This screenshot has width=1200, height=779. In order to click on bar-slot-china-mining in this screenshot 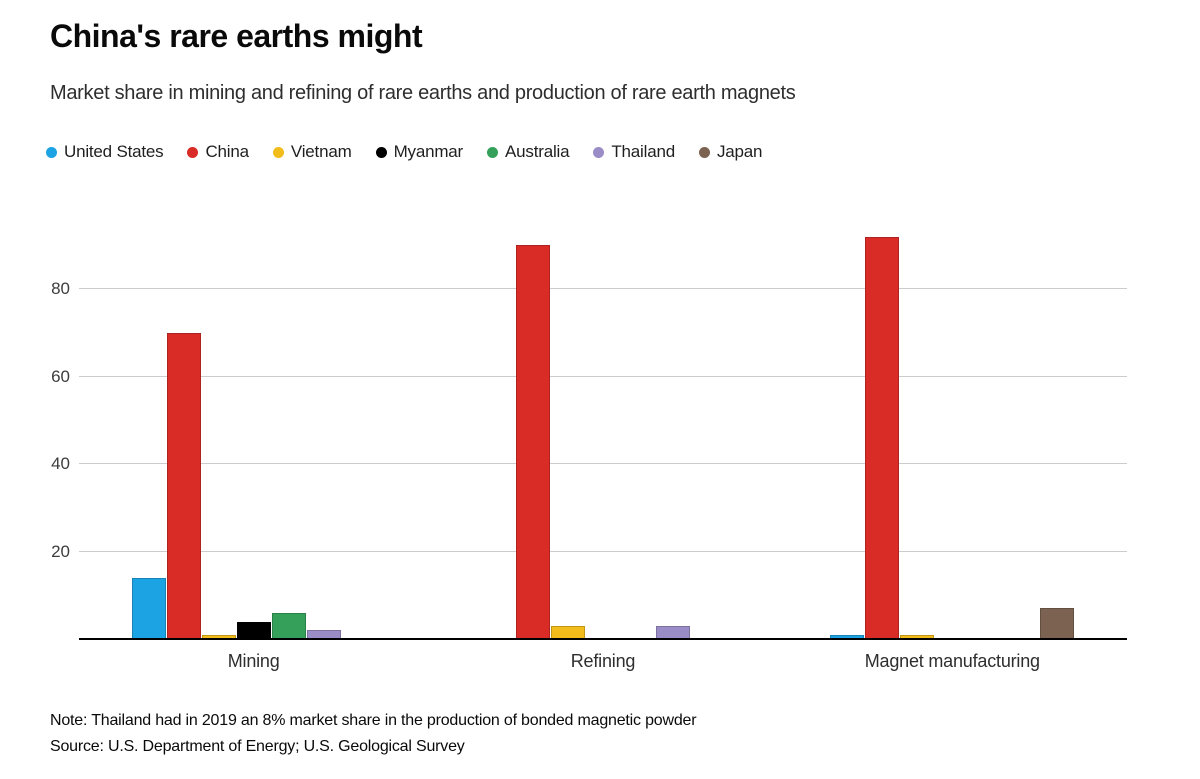, I will do `click(183, 429)`.